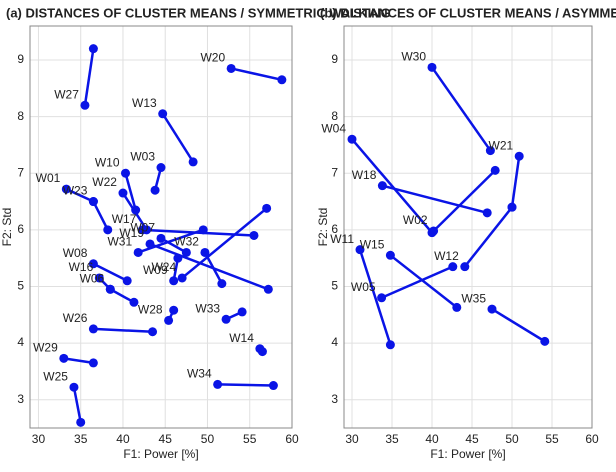 The width and height of the screenshot is (616, 472). I want to click on x-tick-label: 40, so click(123, 439).